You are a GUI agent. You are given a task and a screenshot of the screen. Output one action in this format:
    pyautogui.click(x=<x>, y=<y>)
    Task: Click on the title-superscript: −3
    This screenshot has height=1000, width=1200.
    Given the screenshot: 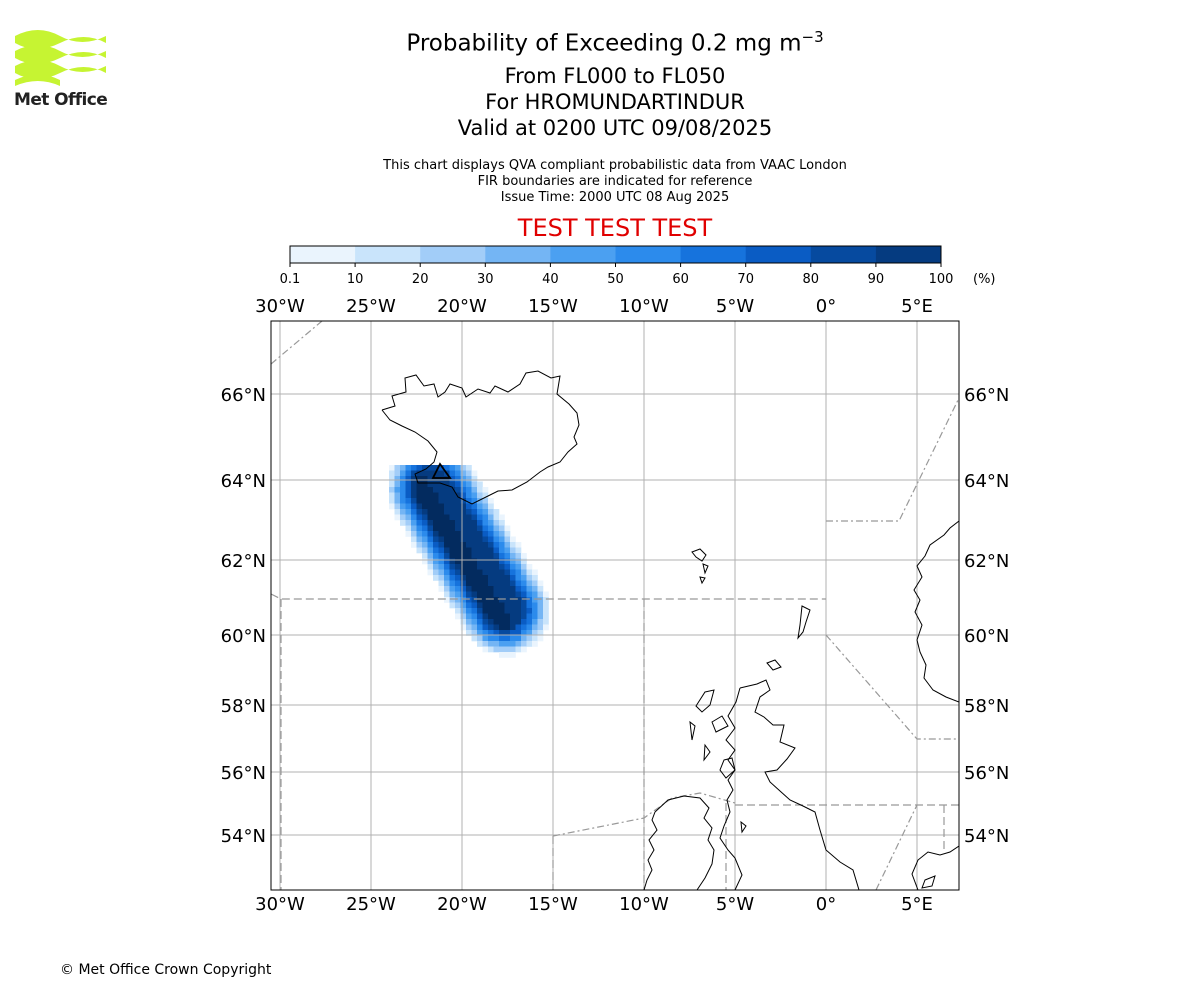 What is the action you would take?
    pyautogui.click(x=812, y=37)
    